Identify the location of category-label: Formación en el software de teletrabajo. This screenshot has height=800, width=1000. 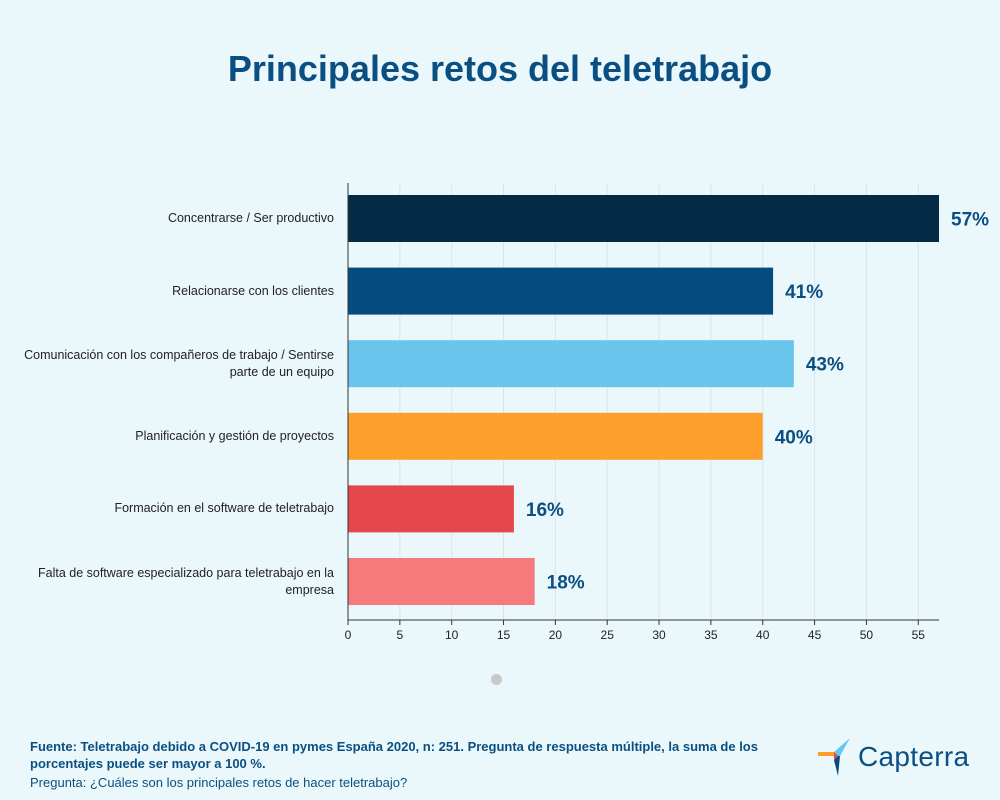
(224, 508).